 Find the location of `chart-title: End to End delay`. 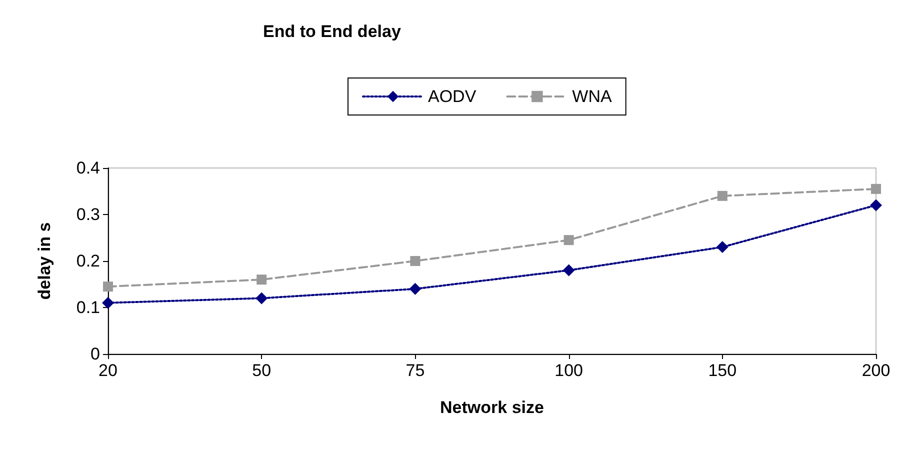

chart-title: End to End delay is located at coordinates (332, 31).